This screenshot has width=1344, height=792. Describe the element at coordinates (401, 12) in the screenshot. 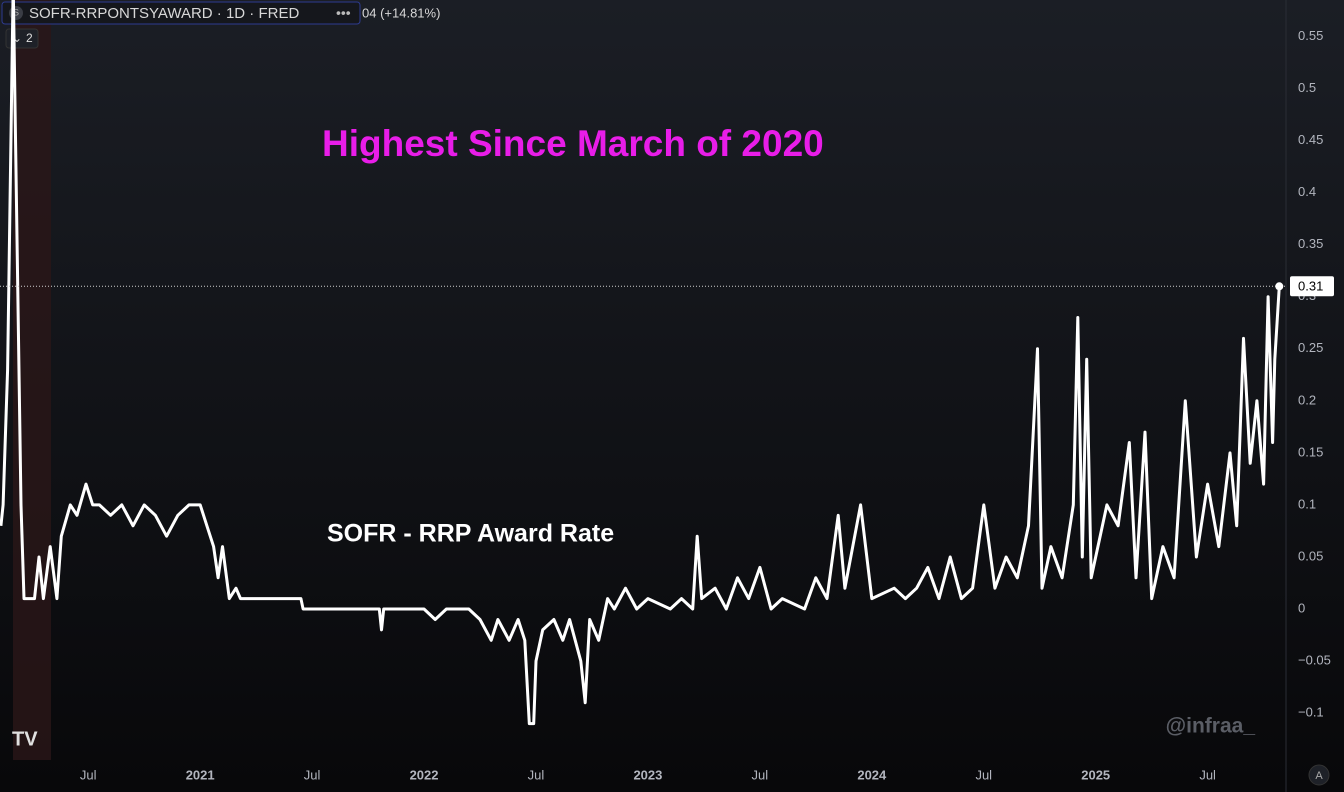

I see `change: 04 (+14.81%)` at that location.